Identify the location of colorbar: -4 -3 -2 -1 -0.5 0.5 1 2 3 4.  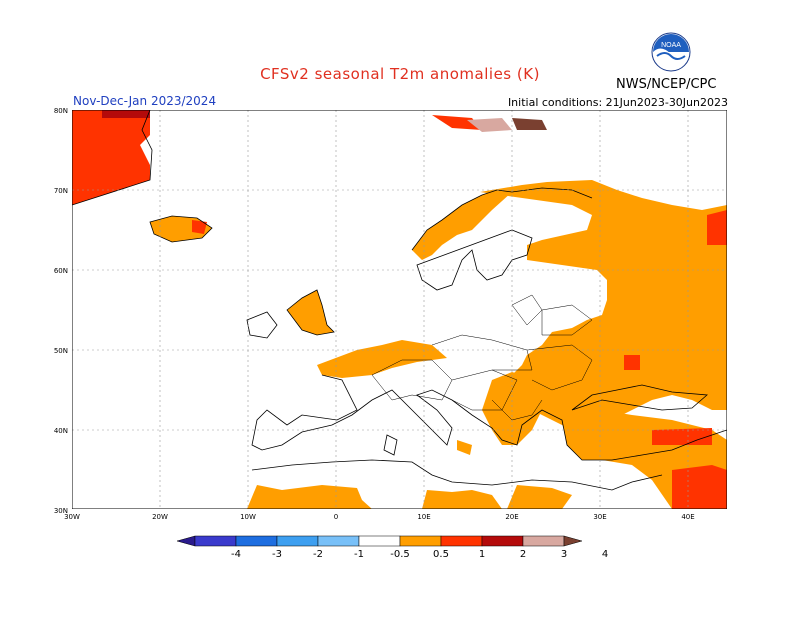
(392, 547).